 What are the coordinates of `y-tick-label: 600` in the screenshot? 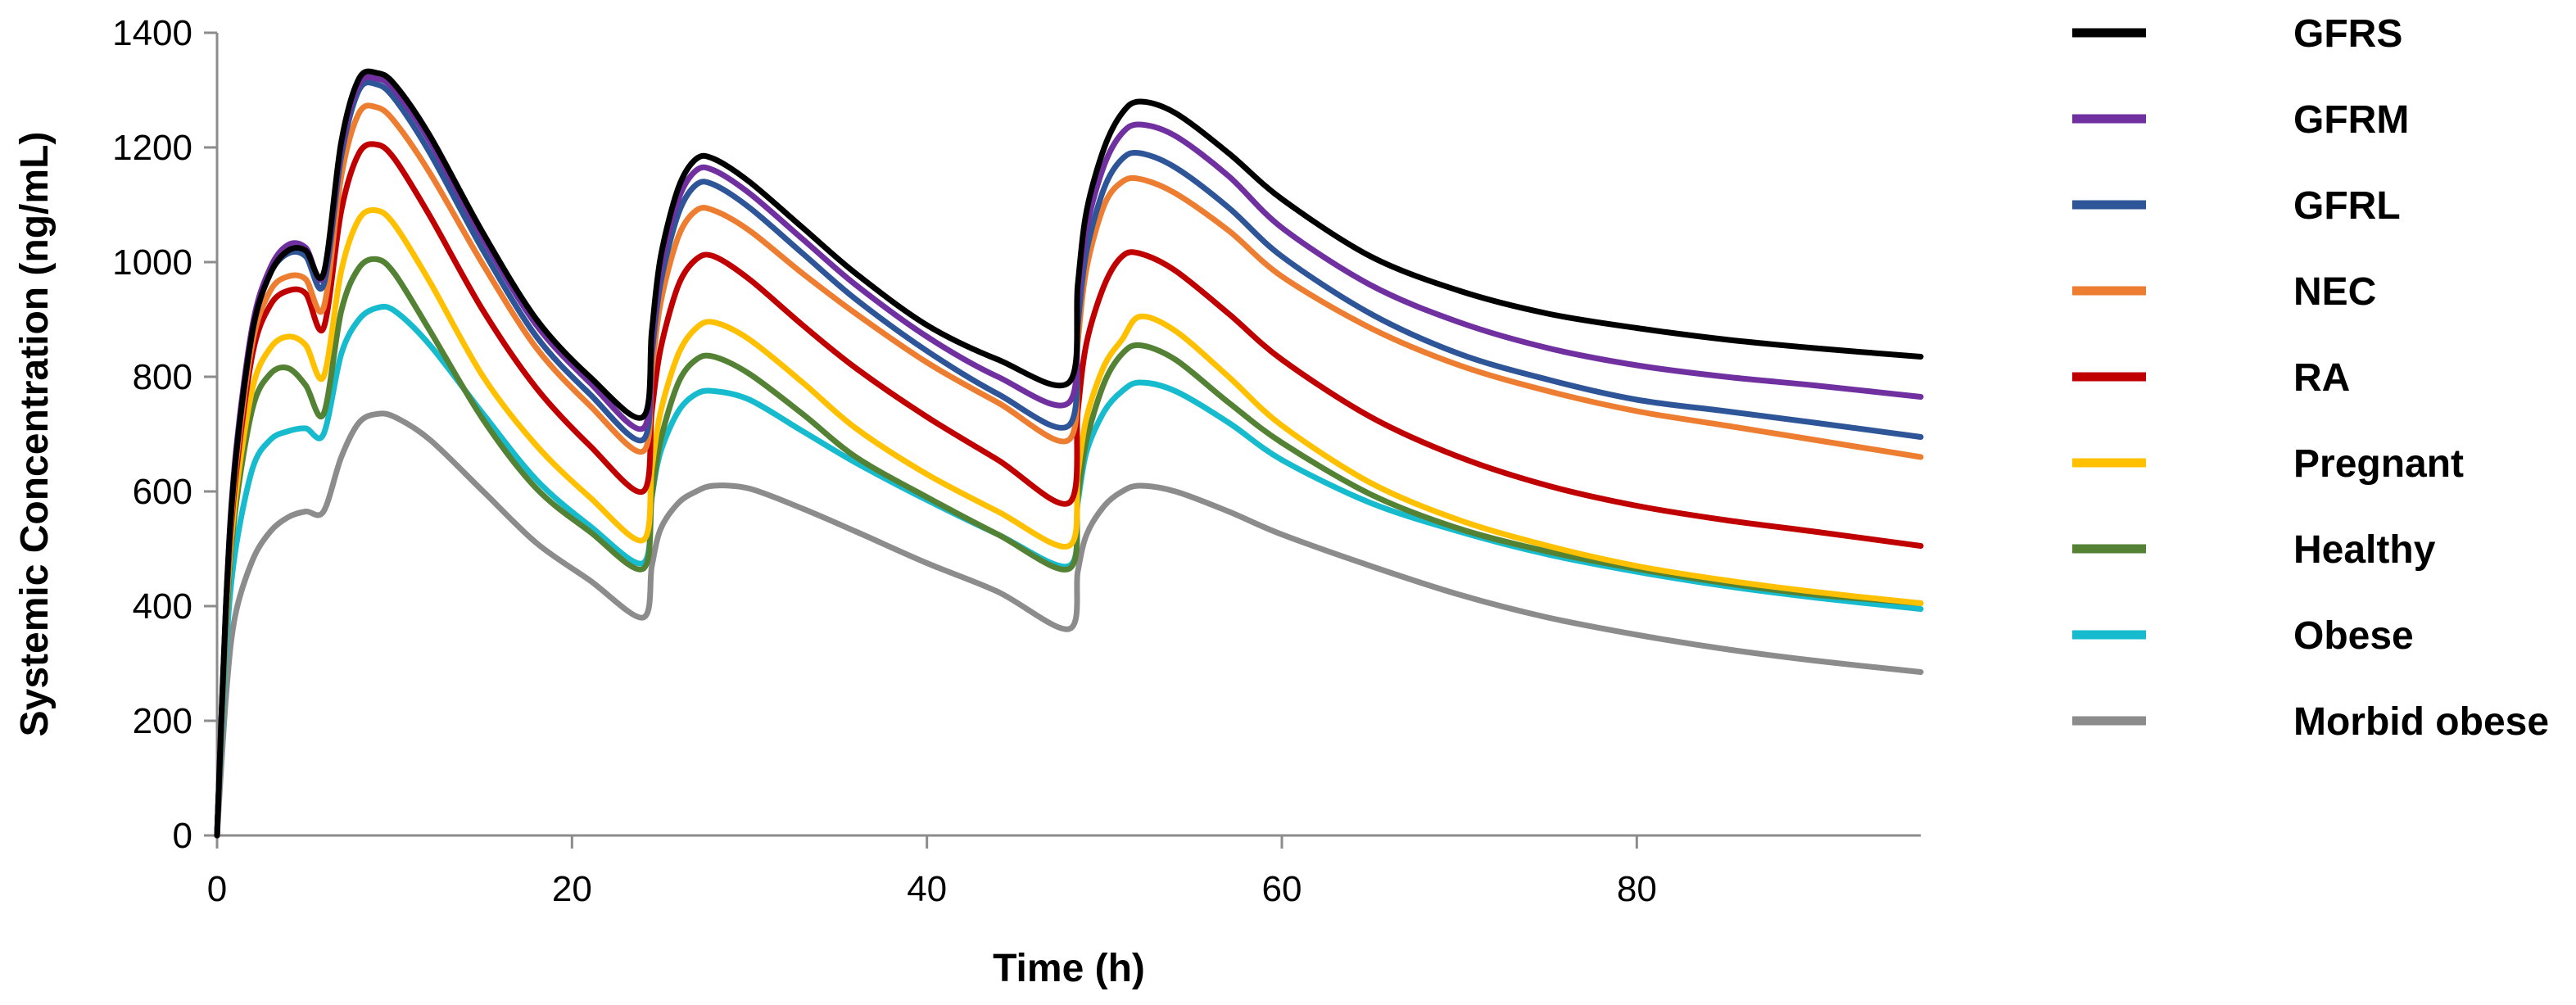 It's located at (162, 492).